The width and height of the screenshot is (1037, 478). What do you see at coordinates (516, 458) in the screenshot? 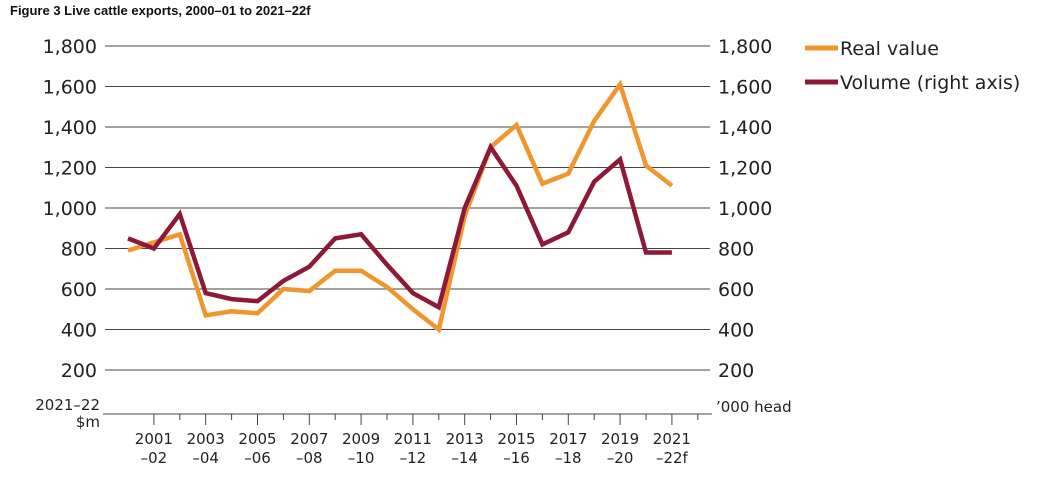
I see `x-tick-label: –16` at bounding box center [516, 458].